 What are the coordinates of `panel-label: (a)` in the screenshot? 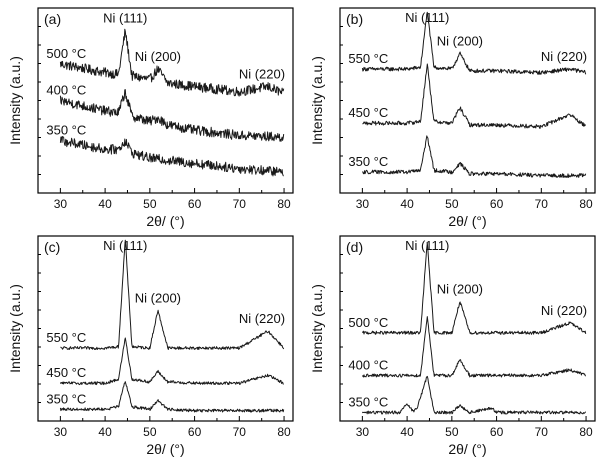 It's located at (52, 19).